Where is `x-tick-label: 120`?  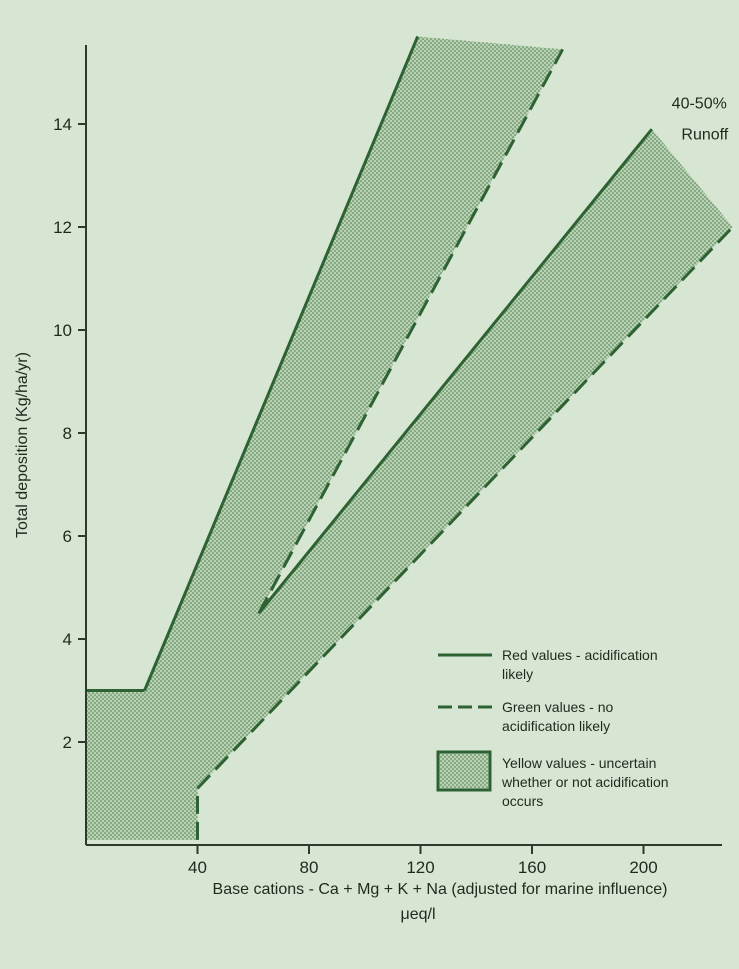
x-tick-label: 120 is located at coordinates (420, 867).